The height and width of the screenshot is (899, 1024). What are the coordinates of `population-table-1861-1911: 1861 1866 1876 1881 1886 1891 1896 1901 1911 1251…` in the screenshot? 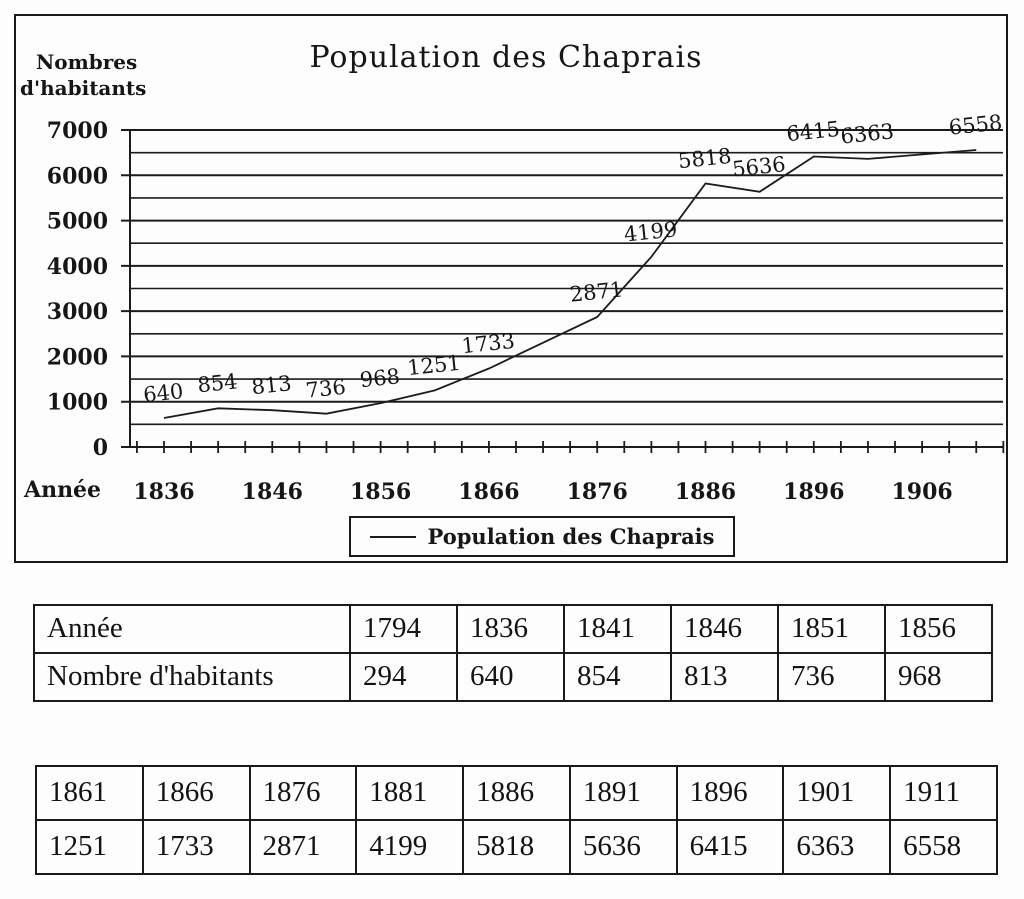 It's located at (516, 820).